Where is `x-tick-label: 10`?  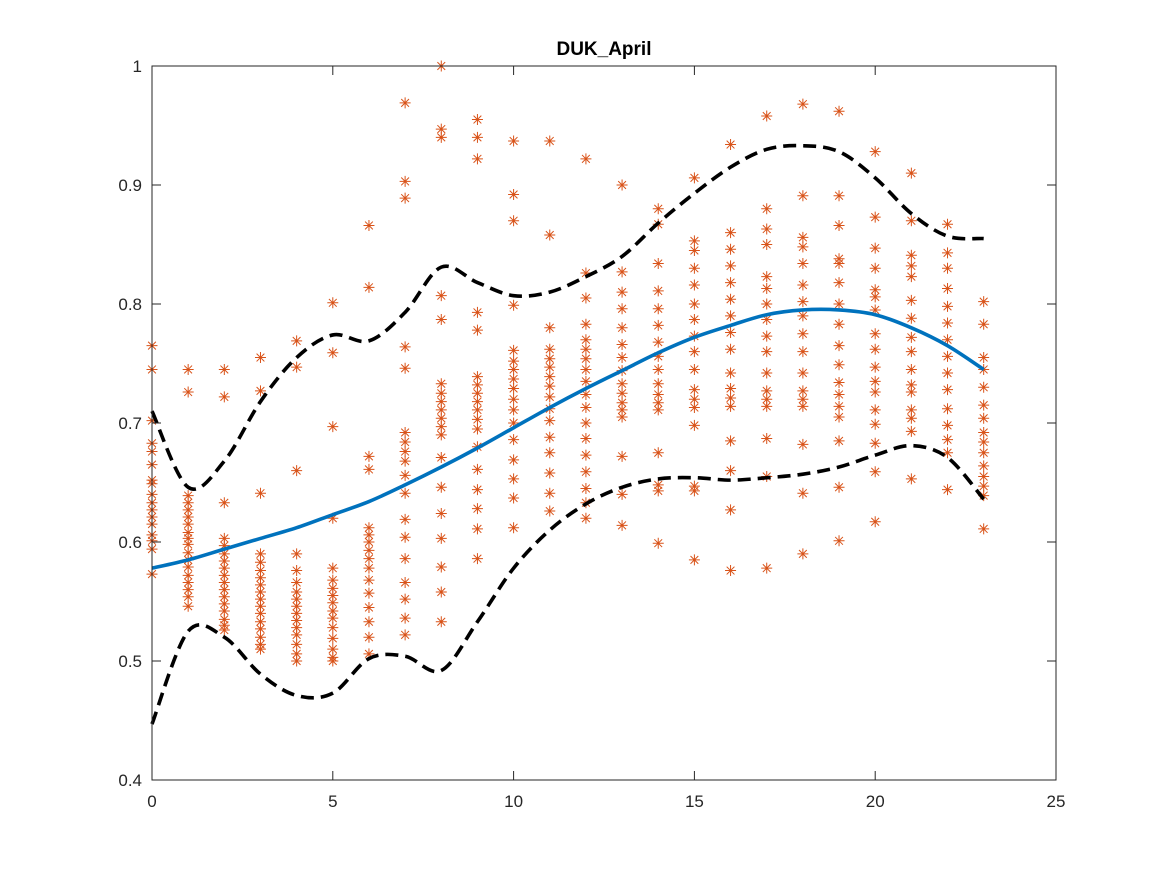 x-tick-label: 10 is located at coordinates (513, 801).